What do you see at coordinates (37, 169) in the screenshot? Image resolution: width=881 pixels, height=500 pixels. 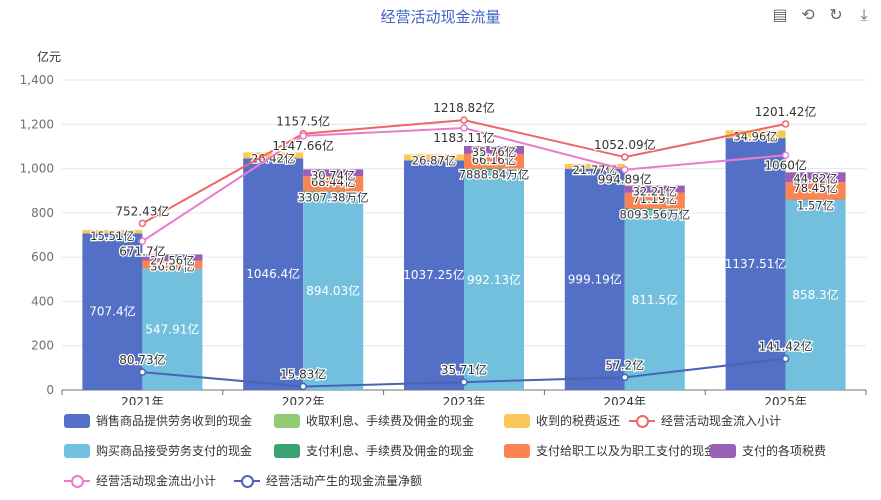 I see `y-tick-label: 1,000` at bounding box center [37, 169].